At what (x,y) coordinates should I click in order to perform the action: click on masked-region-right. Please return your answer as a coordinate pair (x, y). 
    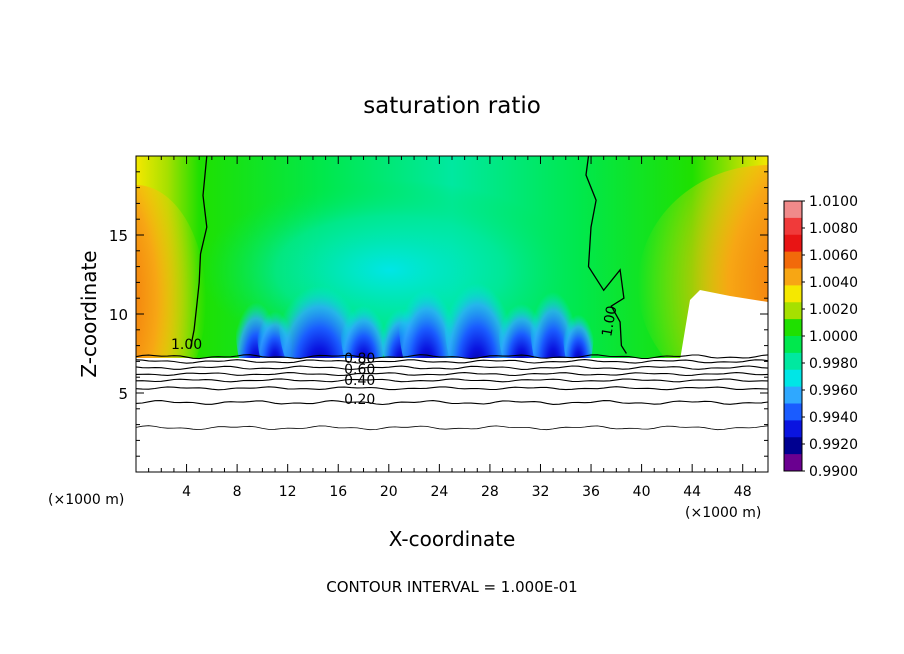
    Looking at the image, I should click on (724, 325).